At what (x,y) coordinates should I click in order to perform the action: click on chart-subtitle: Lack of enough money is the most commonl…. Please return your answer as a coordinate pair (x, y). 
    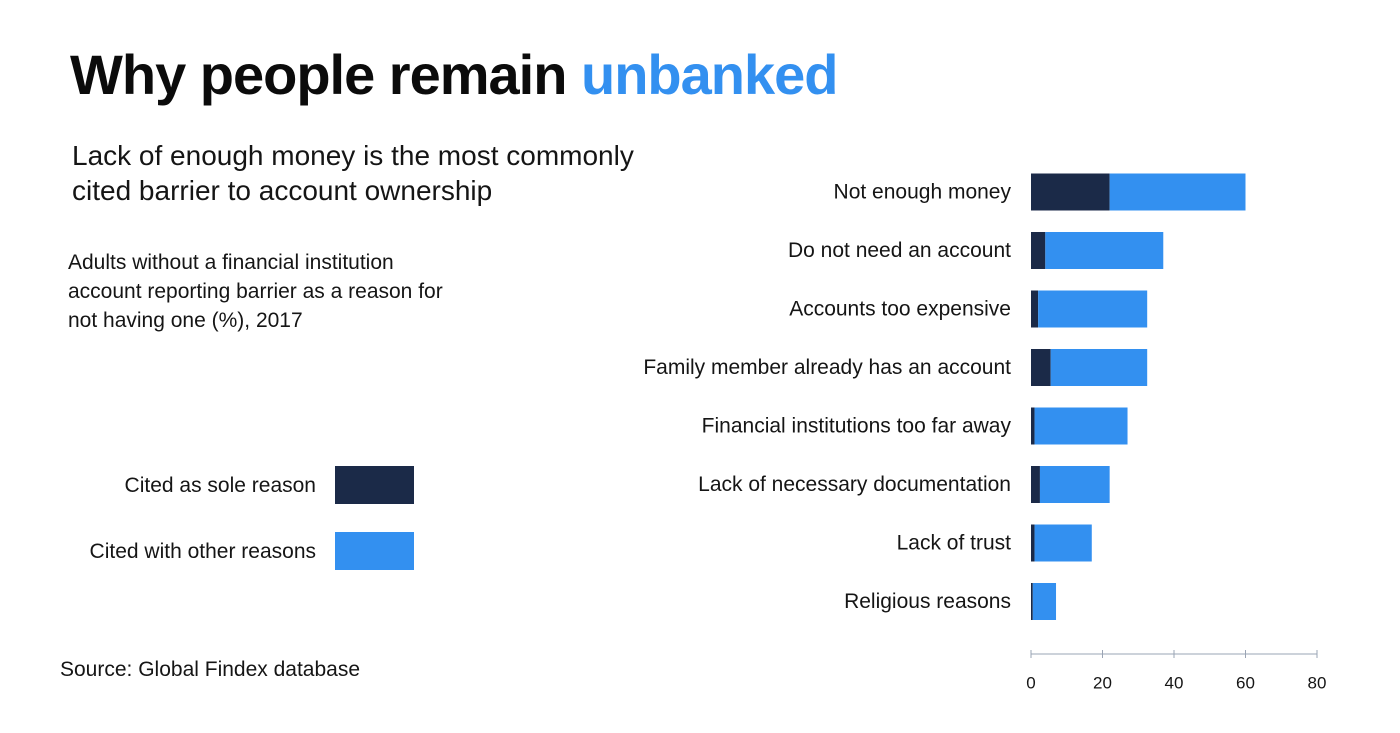
    Looking at the image, I should click on (353, 173).